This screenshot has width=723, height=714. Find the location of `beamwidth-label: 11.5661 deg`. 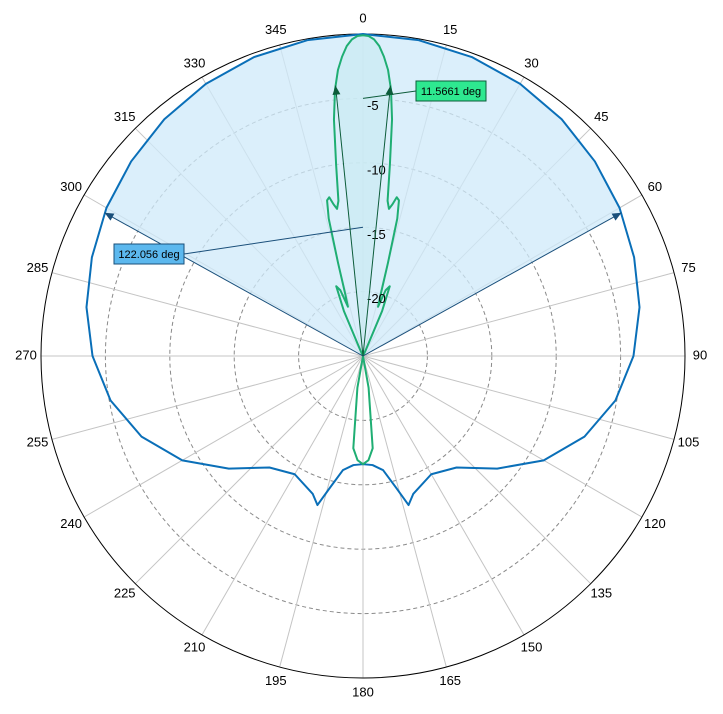

beamwidth-label: 11.5661 deg is located at coordinates (451, 92).